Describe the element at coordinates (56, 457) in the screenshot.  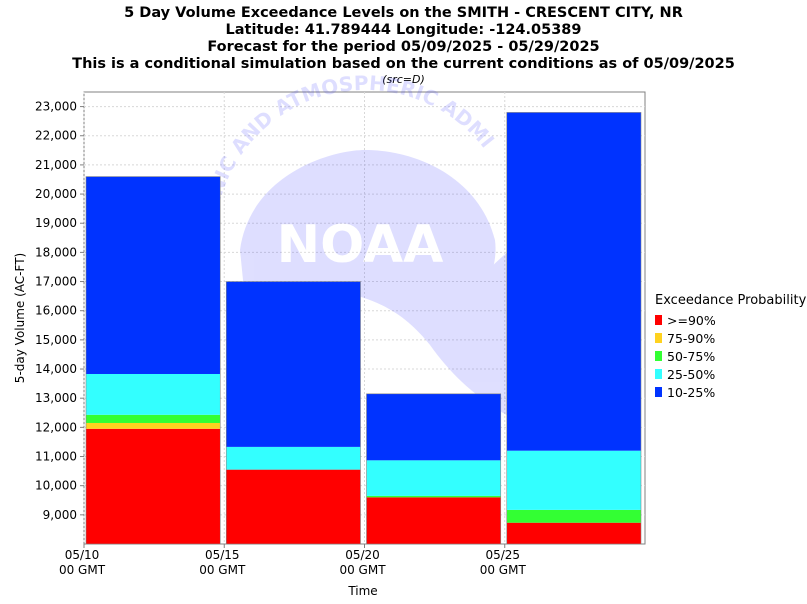
I see `y-tick-label: 11,000` at that location.